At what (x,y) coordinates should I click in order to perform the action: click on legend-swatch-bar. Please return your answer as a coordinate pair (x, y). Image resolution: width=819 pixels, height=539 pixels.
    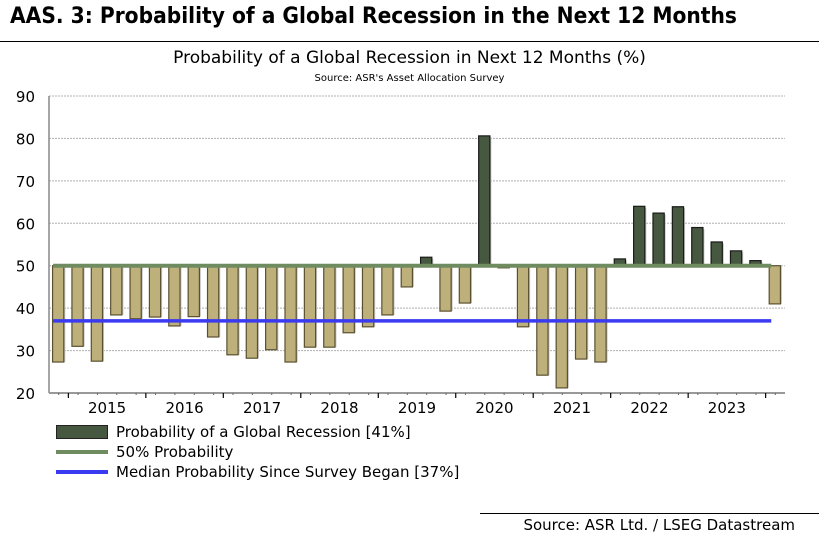
    Looking at the image, I should click on (82, 432).